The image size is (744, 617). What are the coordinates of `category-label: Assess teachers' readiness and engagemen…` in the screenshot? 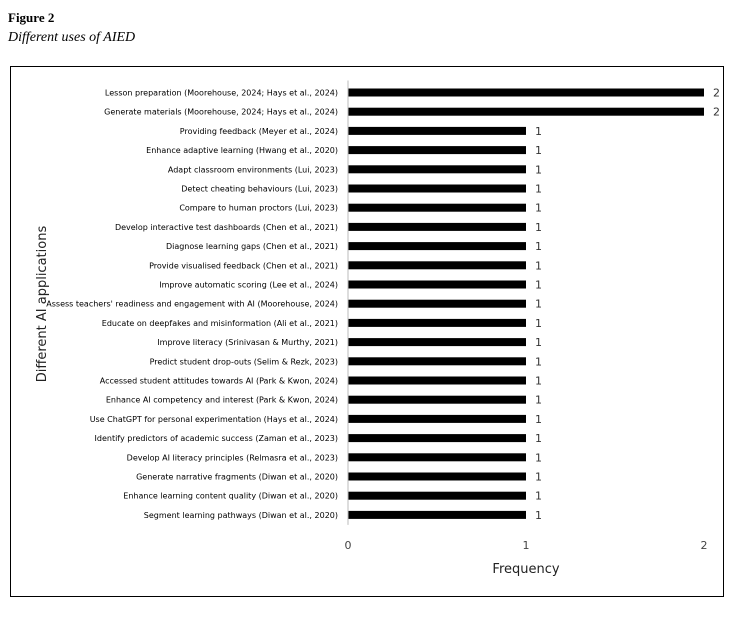 It's located at (192, 304).